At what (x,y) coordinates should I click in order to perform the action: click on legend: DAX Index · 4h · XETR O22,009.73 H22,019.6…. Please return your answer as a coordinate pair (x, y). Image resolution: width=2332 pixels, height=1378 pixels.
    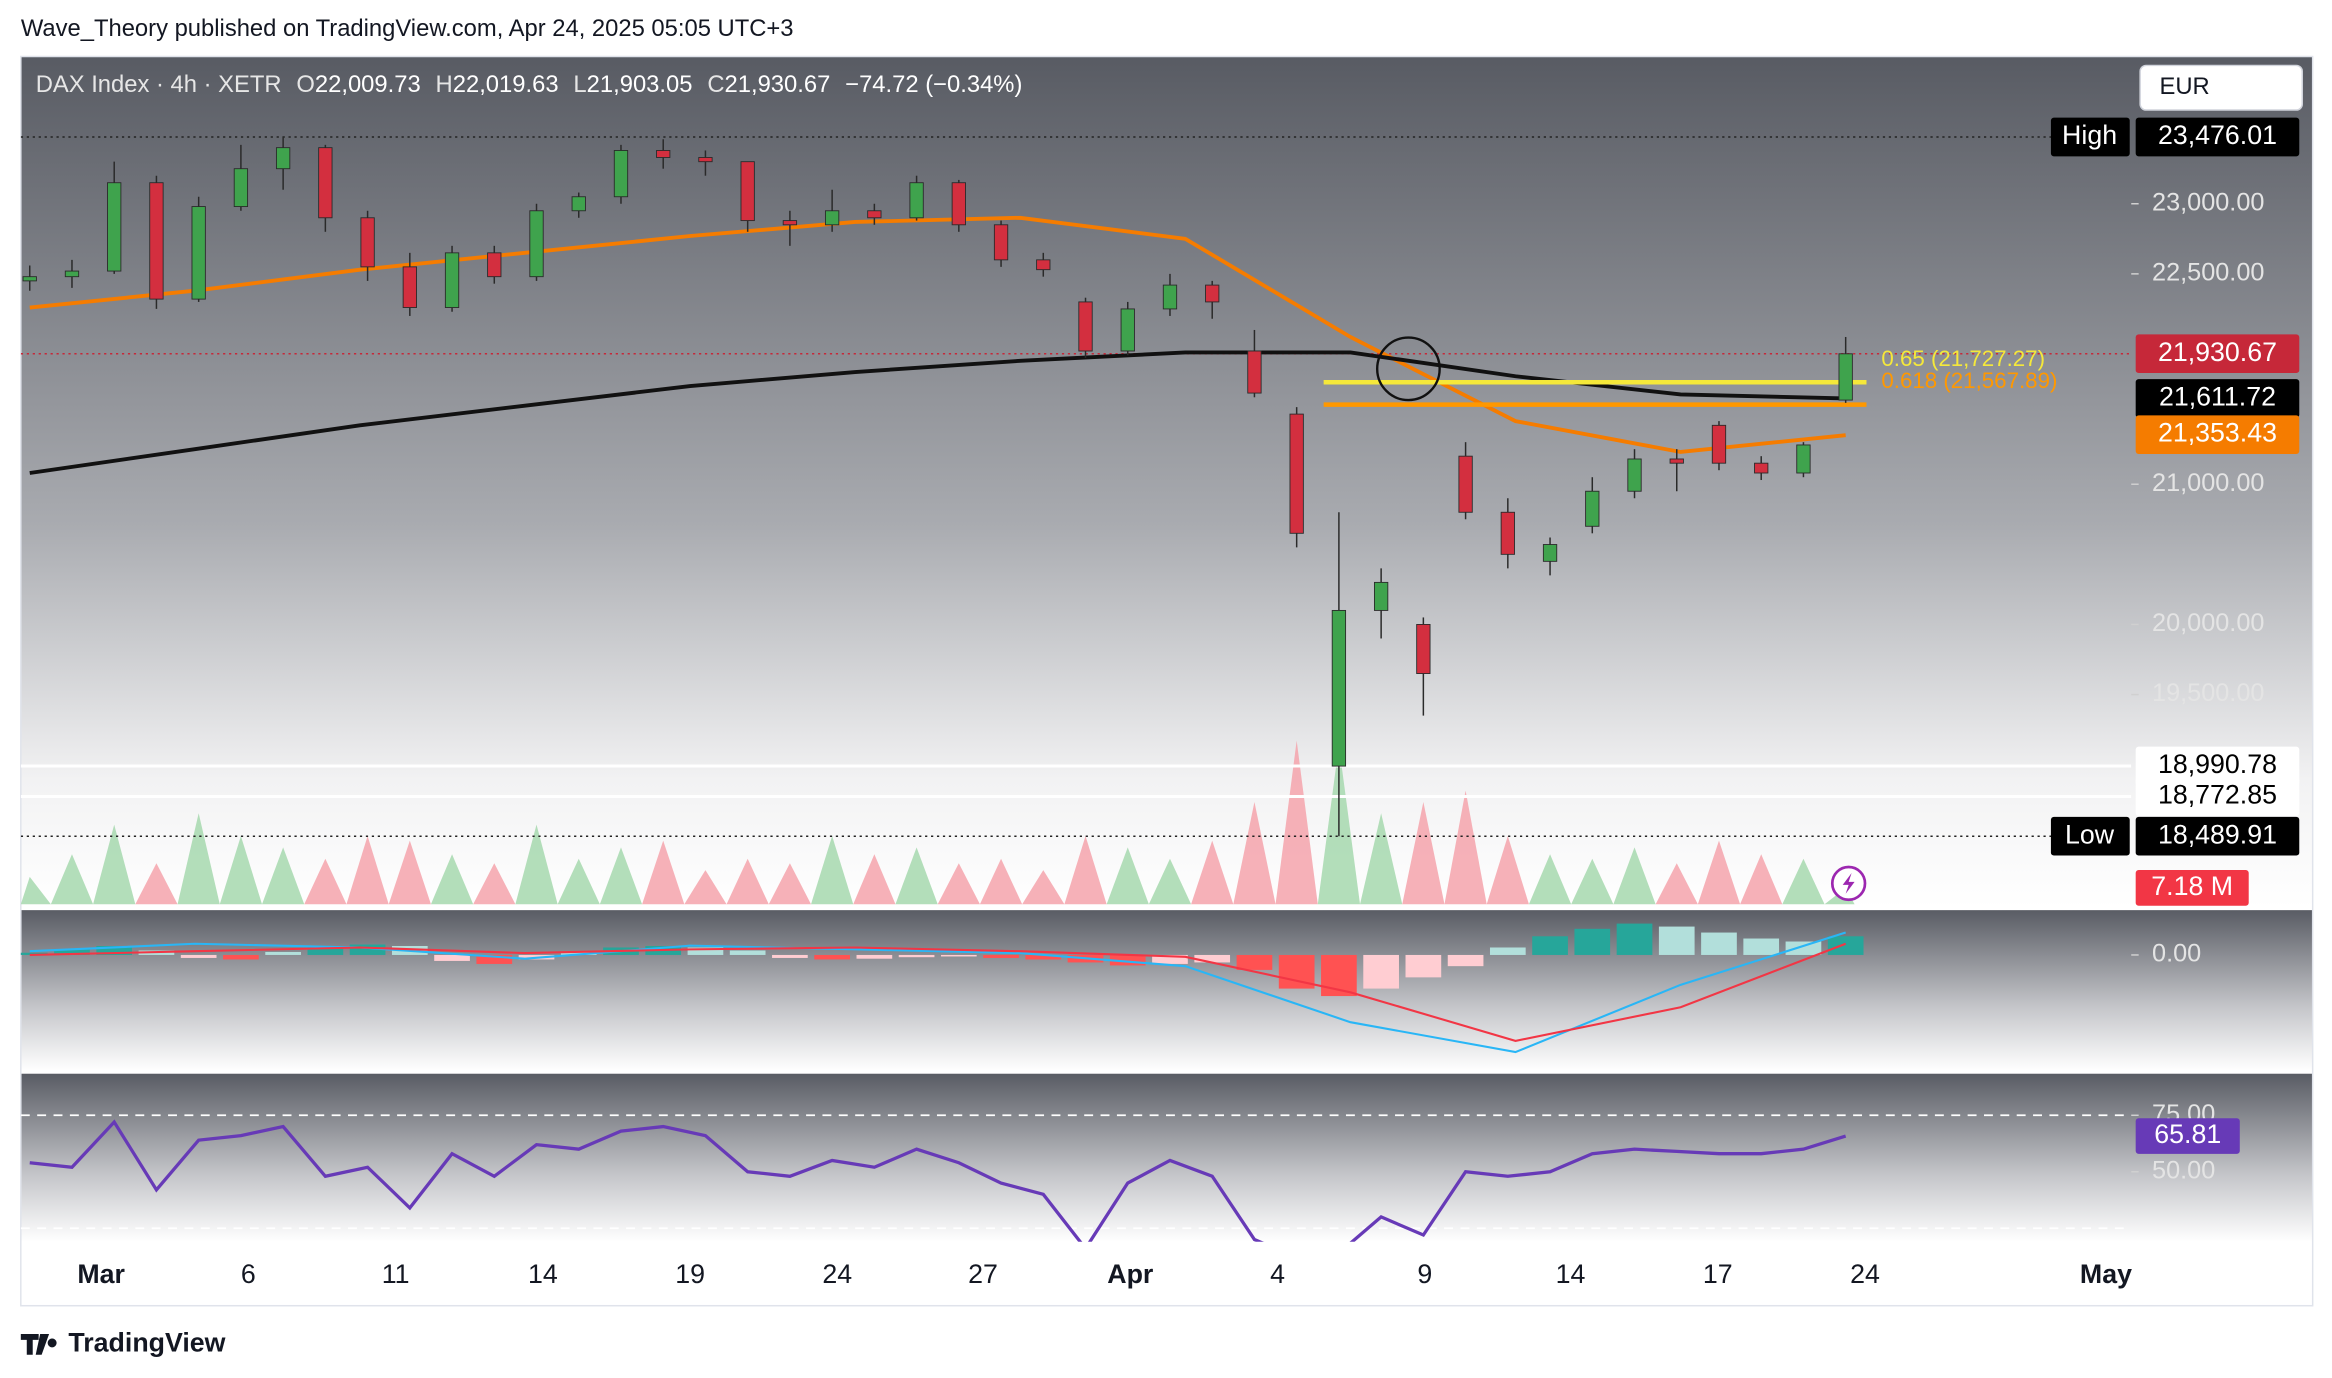
    Looking at the image, I should click on (529, 85).